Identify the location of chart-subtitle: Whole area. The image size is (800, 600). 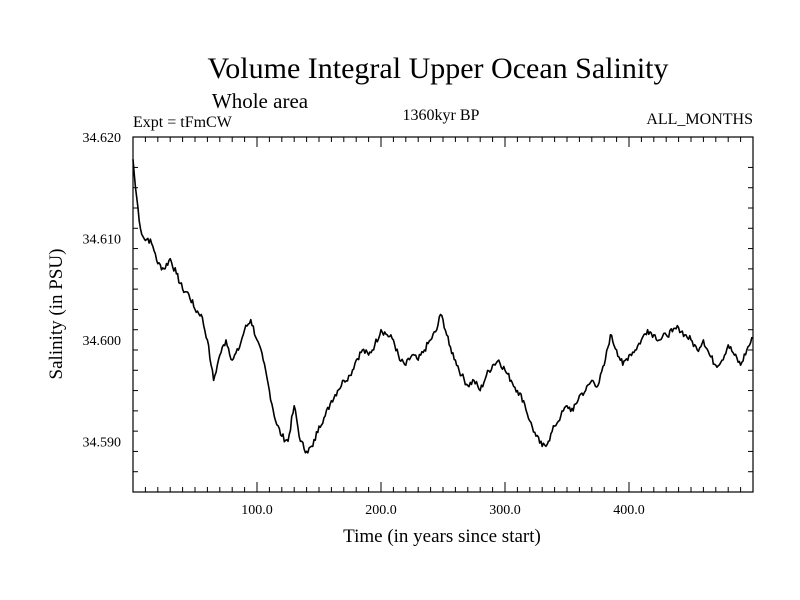
(260, 101).